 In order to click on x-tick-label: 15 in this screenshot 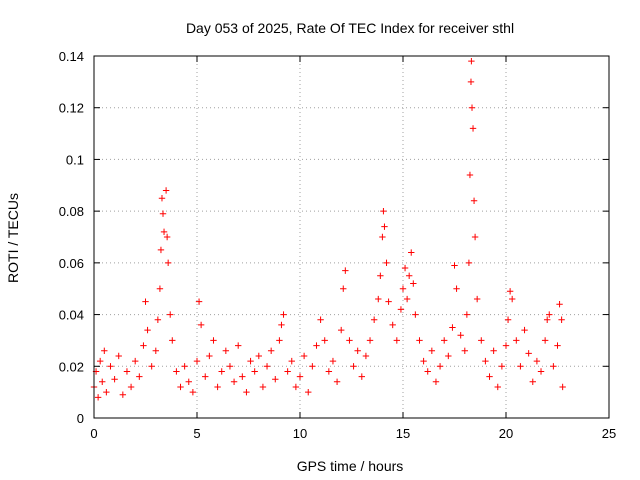, I will do `click(403, 433)`.